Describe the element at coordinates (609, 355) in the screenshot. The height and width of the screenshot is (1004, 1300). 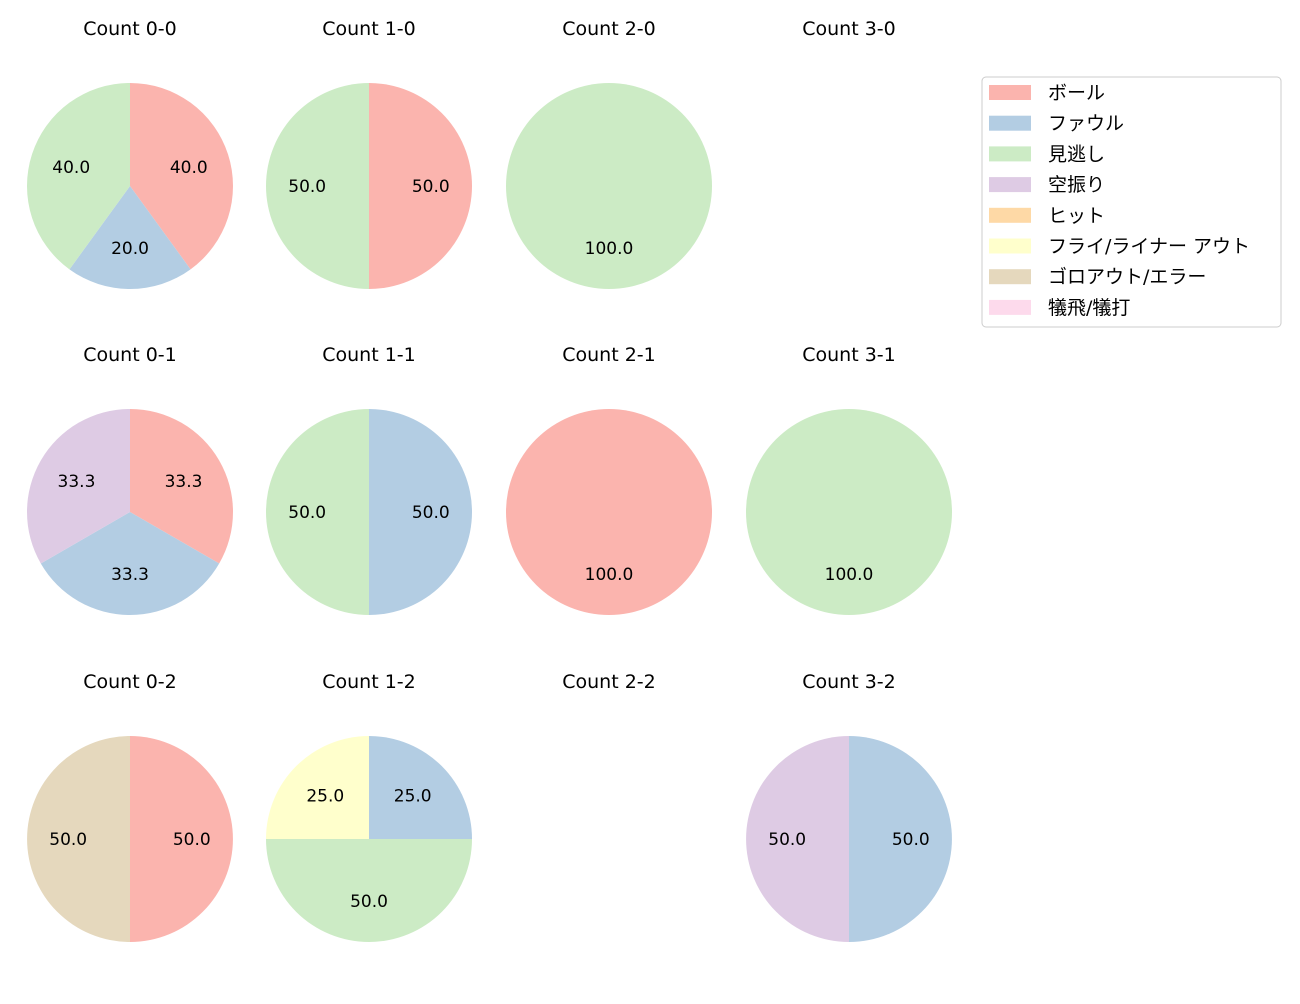
I see `pie-title: Count 2-1` at that location.